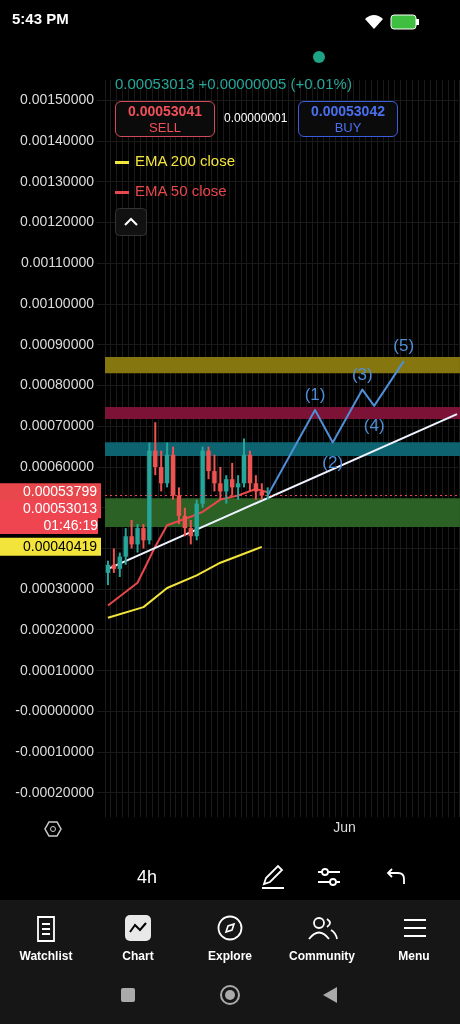  Describe the element at coordinates (57, 302) in the screenshot. I see `y-tick-label: 0.00100000` at that location.